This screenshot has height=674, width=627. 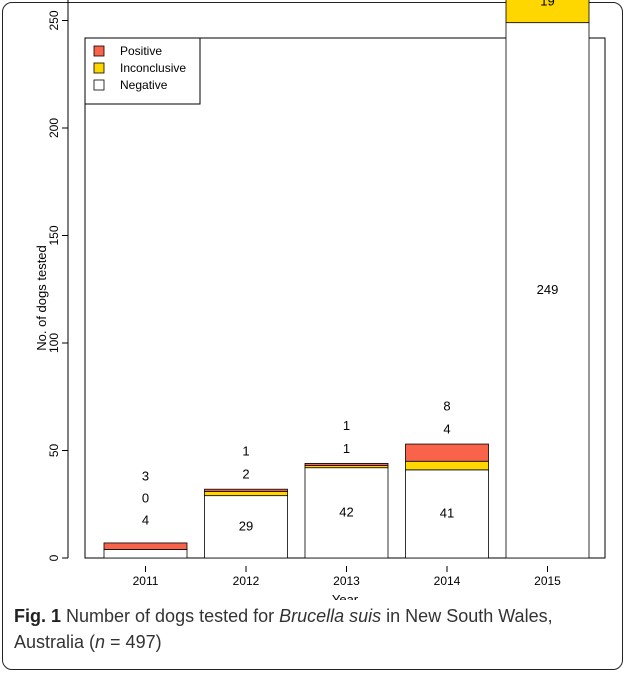 What do you see at coordinates (54, 128) in the screenshot?
I see `y-tick-label: 200` at bounding box center [54, 128].